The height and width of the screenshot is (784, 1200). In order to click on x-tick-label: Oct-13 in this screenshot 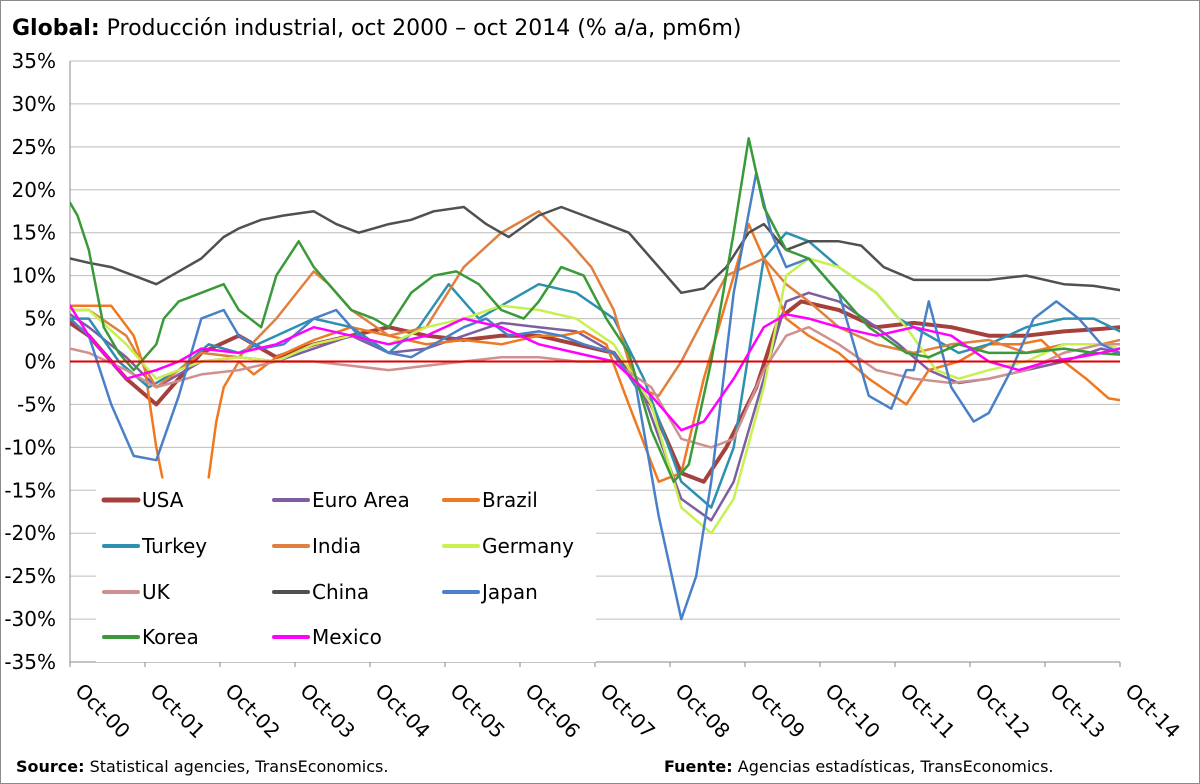, I will do `click(1077, 711)`.